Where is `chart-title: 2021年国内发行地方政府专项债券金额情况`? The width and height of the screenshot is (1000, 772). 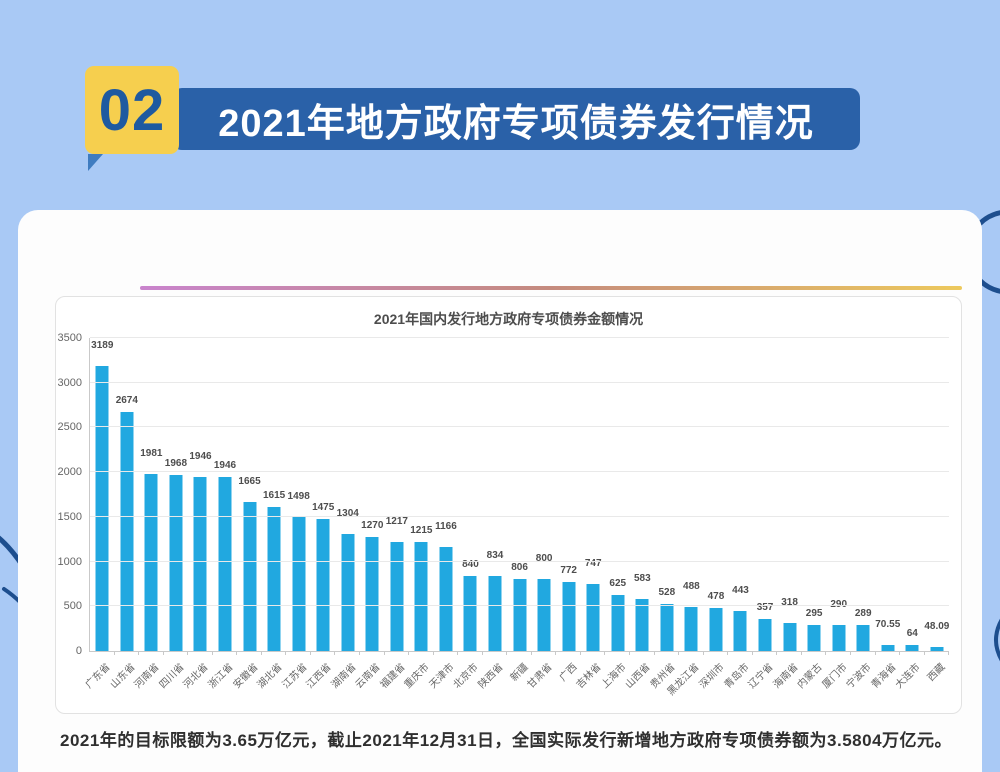 chart-title: 2021年国内发行地方政府专项债券金额情况 is located at coordinates (508, 319).